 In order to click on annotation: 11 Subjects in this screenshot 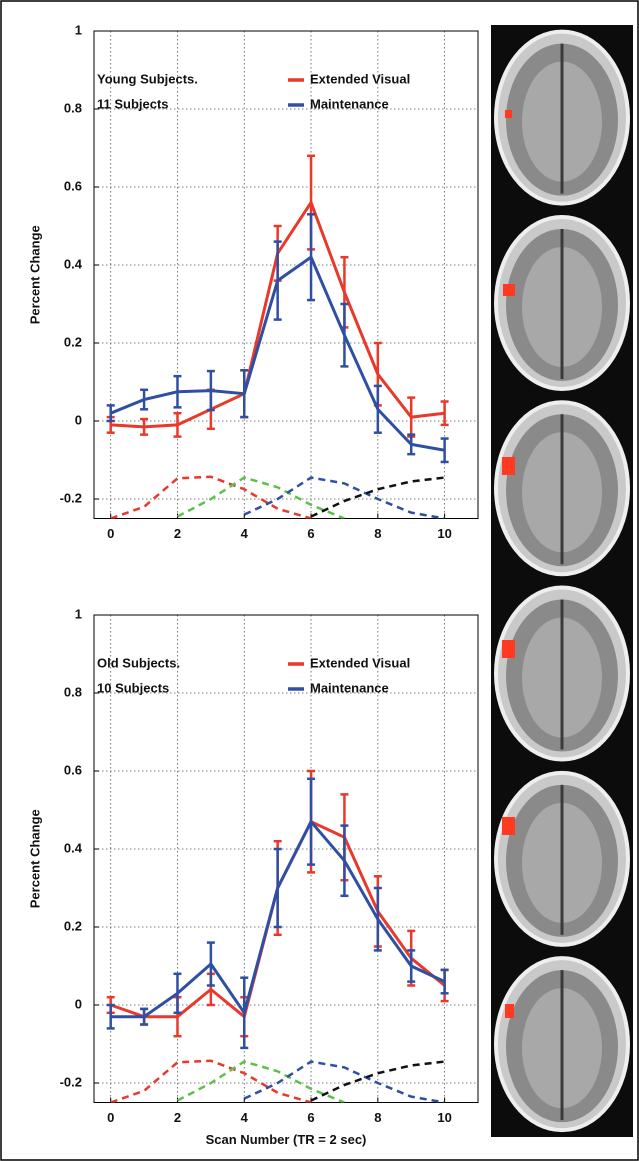, I will do `click(133, 103)`.